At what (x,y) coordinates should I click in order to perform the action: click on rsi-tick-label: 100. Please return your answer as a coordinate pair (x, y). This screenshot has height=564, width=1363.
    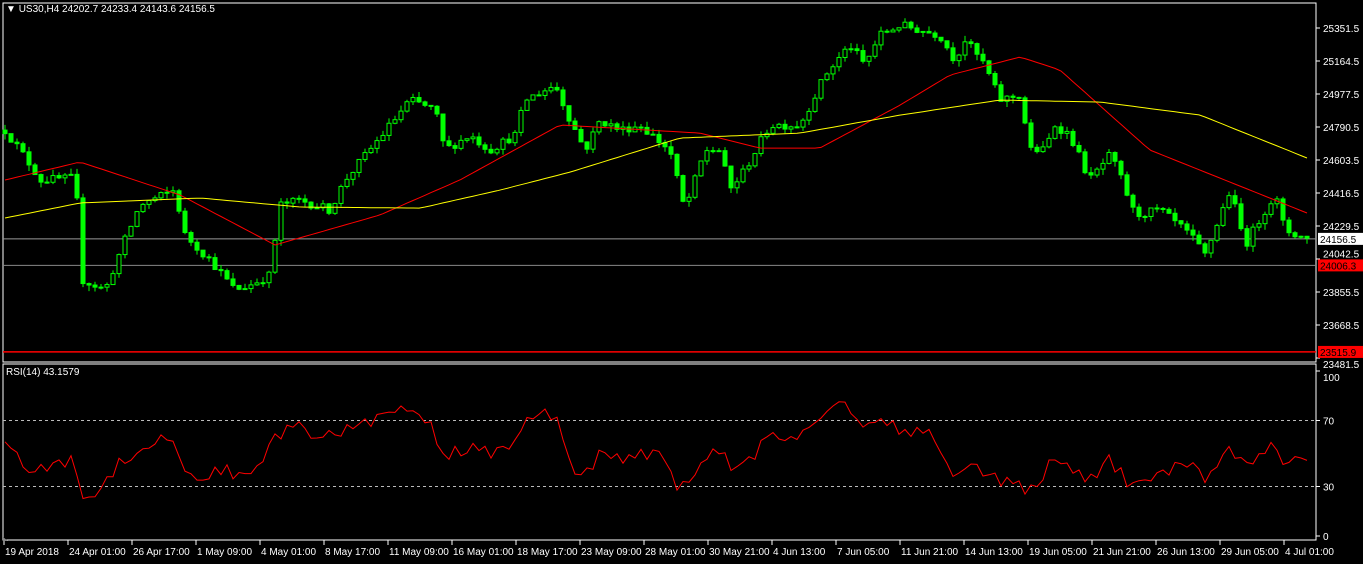
    Looking at the image, I should click on (1331, 378).